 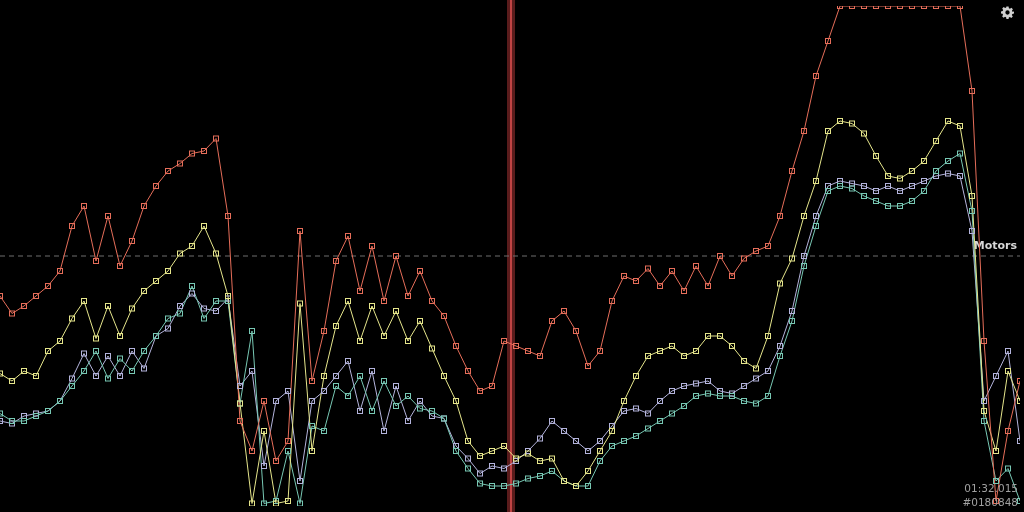 I want to click on annotation: #0180848, so click(x=990, y=502).